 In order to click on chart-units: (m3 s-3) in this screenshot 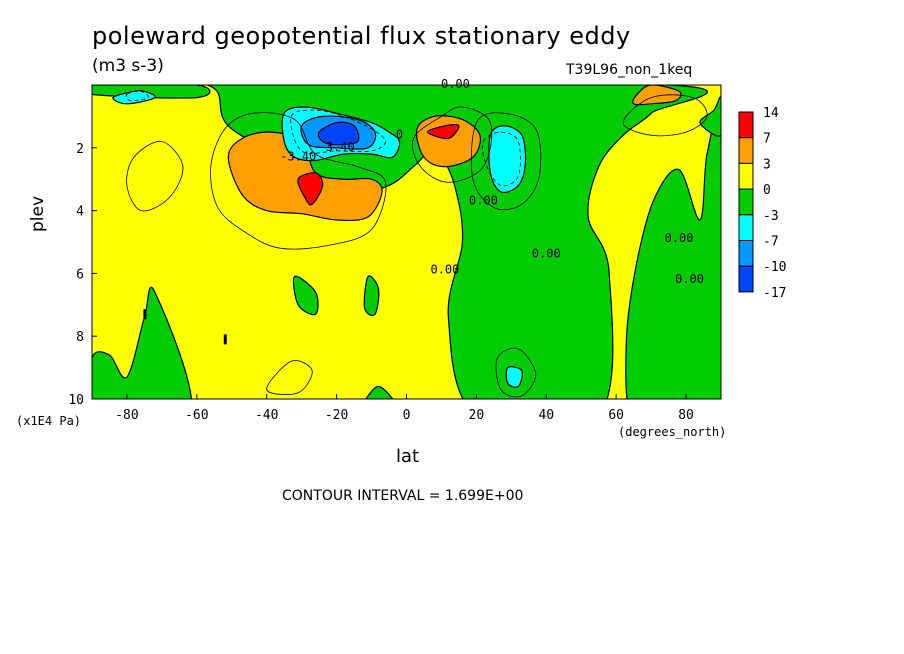, I will do `click(128, 66)`.